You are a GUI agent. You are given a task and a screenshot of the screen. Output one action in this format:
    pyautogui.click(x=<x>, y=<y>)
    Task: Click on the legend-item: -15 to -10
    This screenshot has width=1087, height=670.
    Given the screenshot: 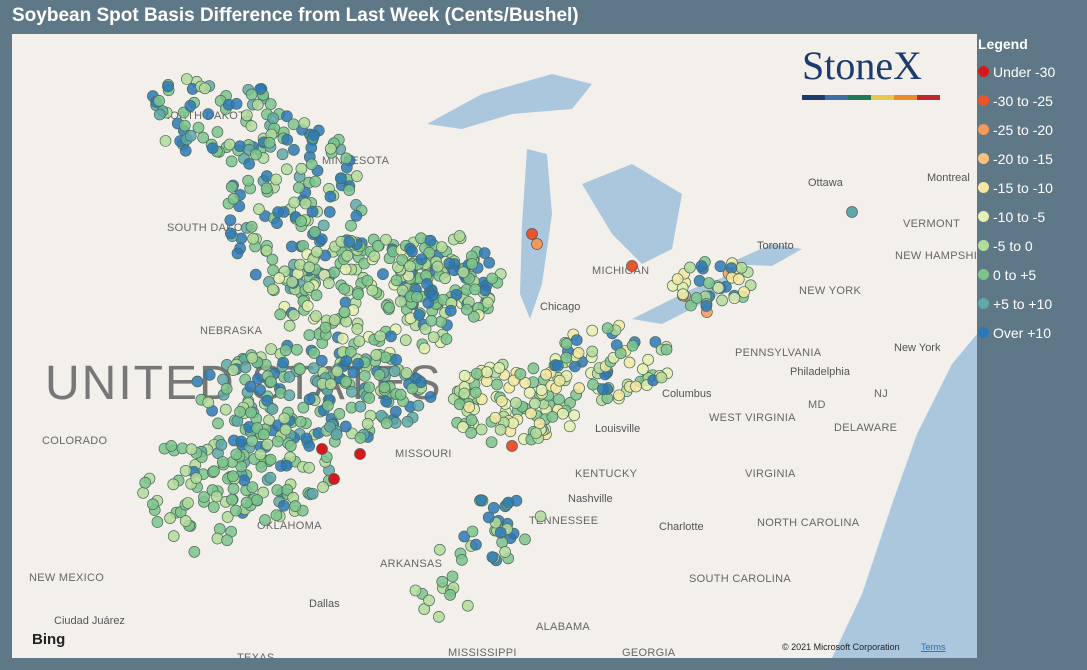 What is the action you would take?
    pyautogui.click(x=1032, y=187)
    